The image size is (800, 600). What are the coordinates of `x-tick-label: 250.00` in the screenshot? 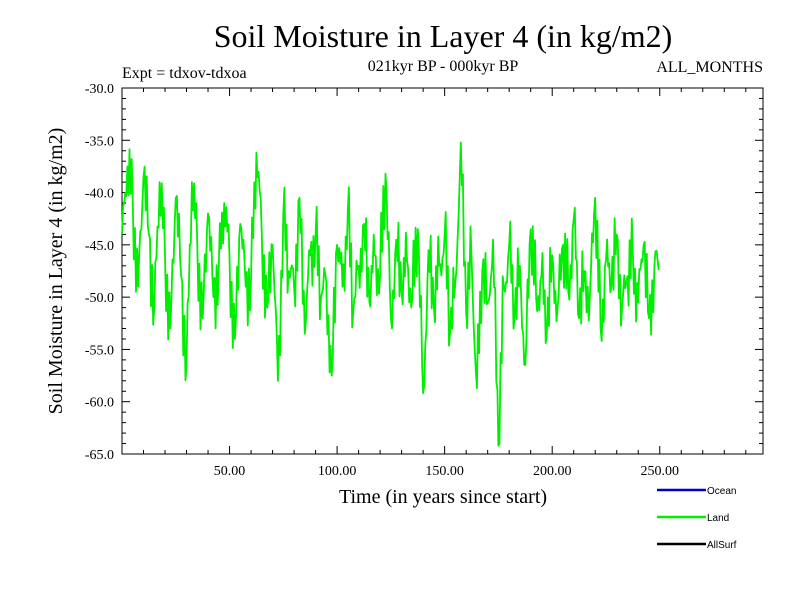 It's located at (660, 471).